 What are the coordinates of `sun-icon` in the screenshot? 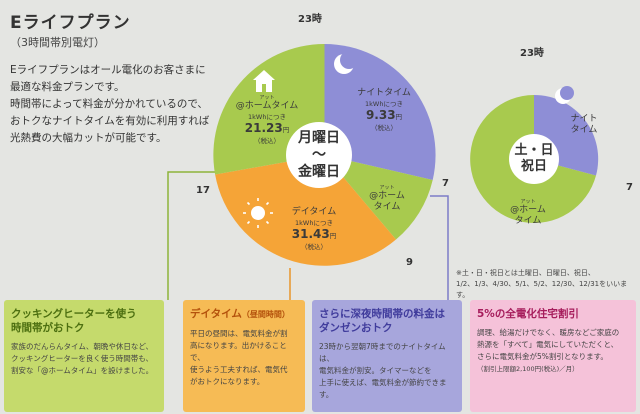 It's located at (258, 213).